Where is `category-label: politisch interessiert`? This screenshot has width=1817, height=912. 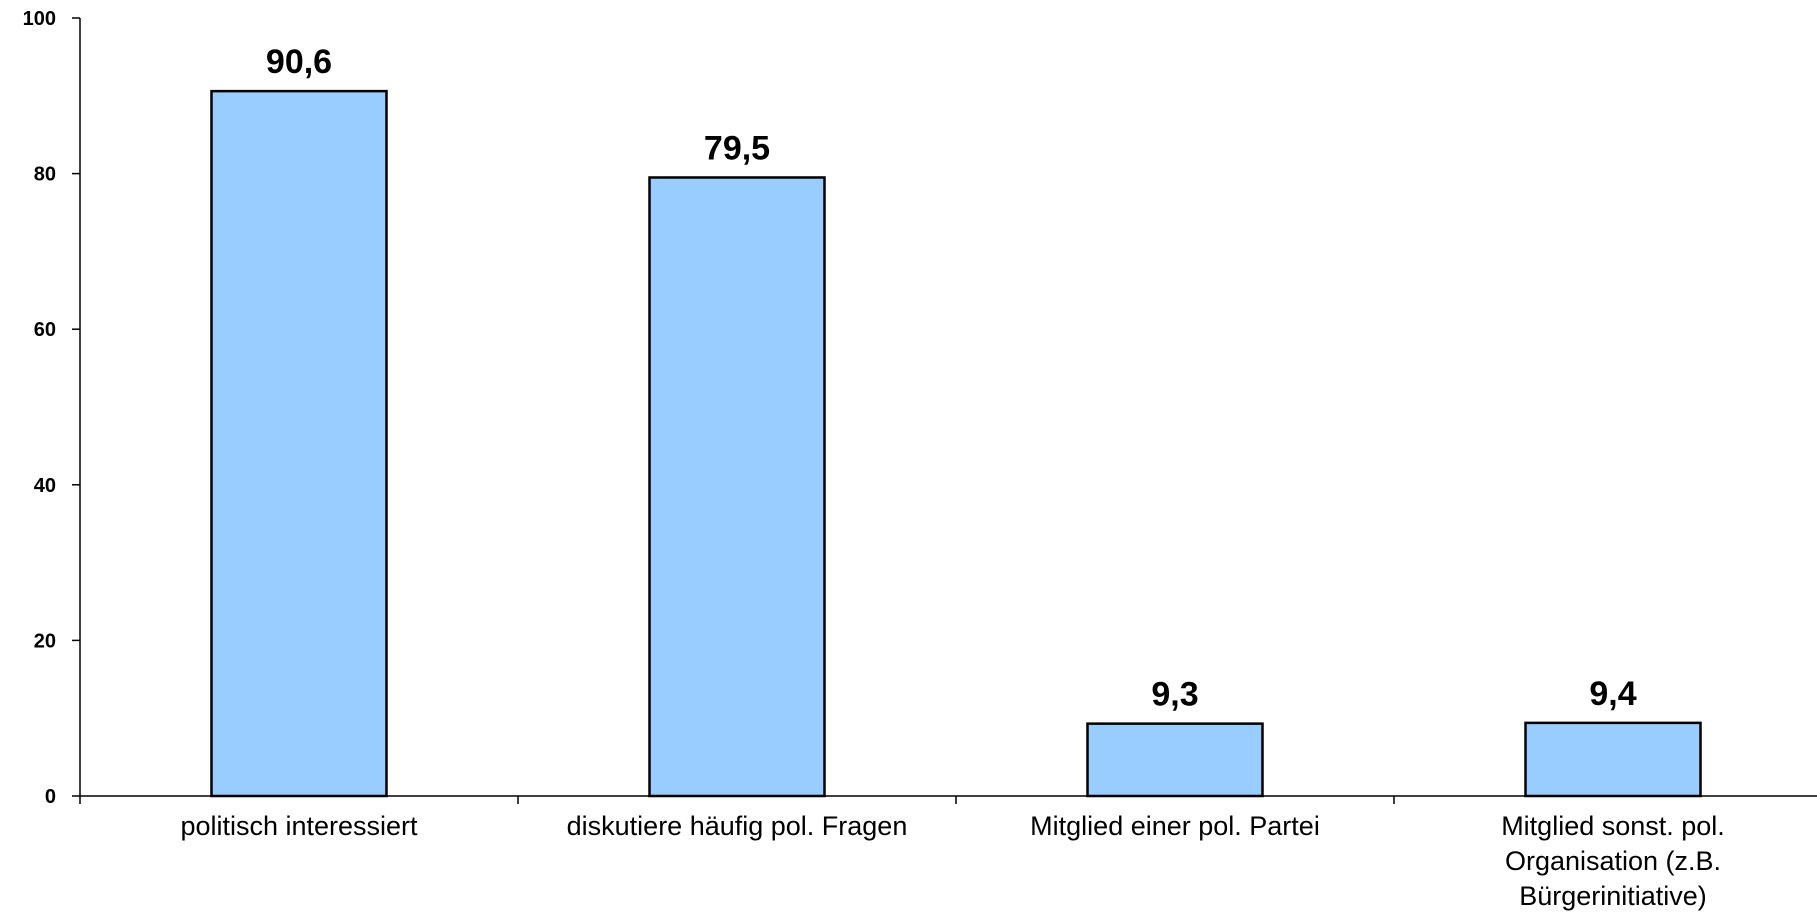
category-label: politisch interessiert is located at coordinates (299, 826).